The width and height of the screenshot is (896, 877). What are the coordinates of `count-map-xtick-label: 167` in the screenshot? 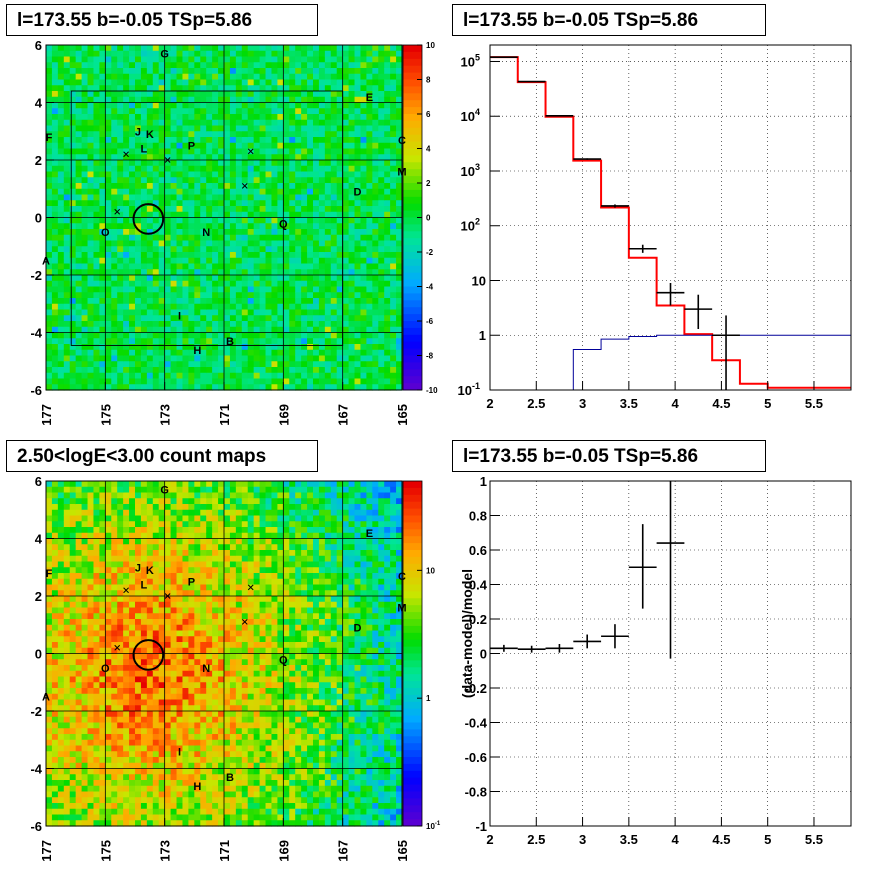 It's located at (343, 851).